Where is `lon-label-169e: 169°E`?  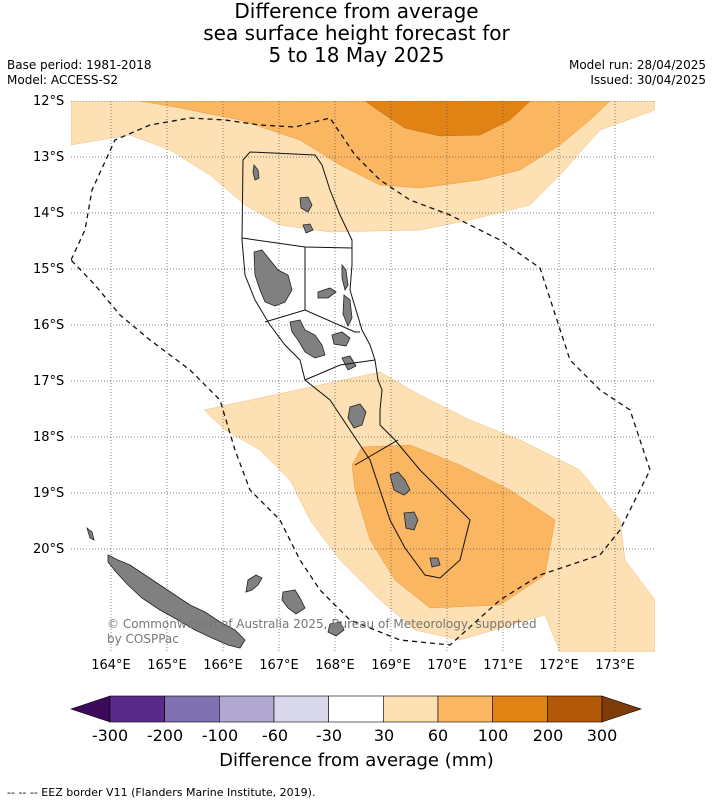 lon-label-169e: 169°E is located at coordinates (391, 665).